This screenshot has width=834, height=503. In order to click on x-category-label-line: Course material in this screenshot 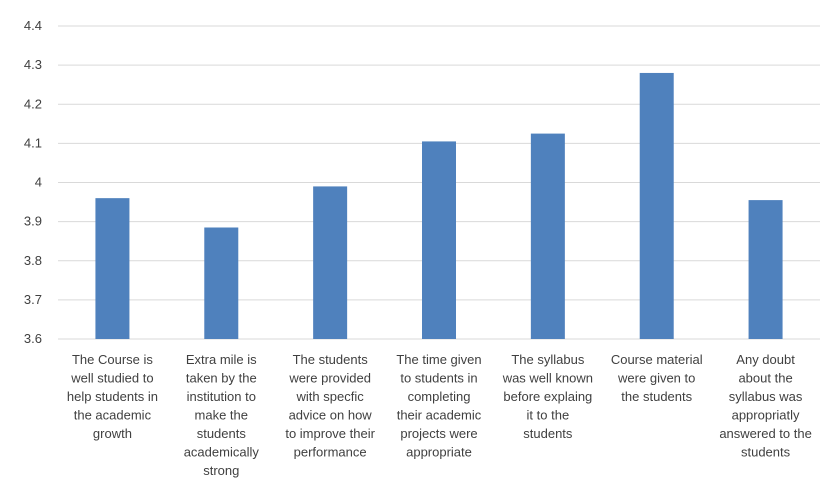, I will do `click(657, 359)`.